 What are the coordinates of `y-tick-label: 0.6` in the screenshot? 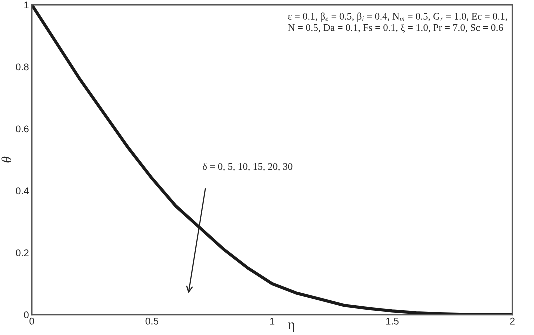 It's located at (22, 129).